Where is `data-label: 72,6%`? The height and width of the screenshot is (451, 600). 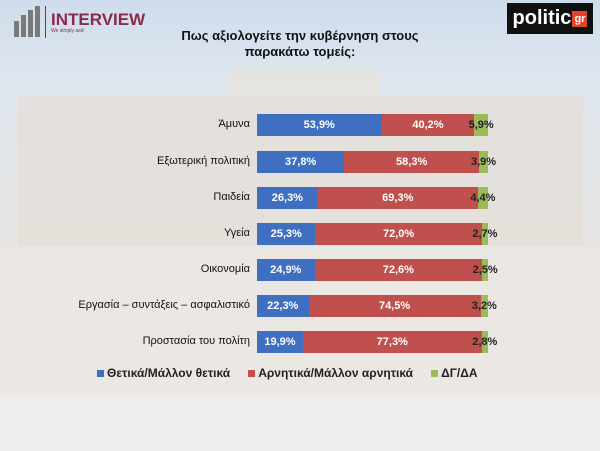
data-label: 72,6% is located at coordinates (398, 270).